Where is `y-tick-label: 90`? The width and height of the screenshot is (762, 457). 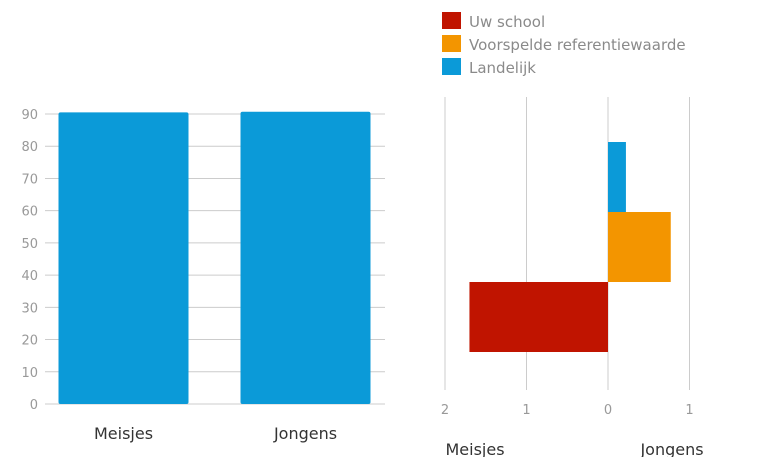 y-tick-label: 90 is located at coordinates (29, 115).